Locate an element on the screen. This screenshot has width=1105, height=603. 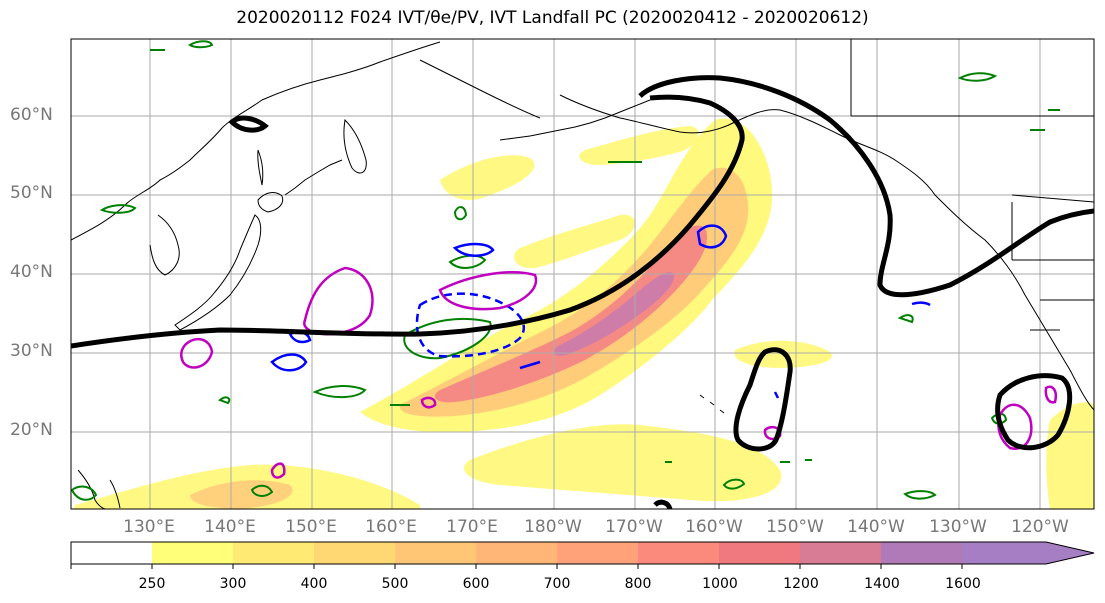
colorbar-ticks is located at coordinates (516, 566).